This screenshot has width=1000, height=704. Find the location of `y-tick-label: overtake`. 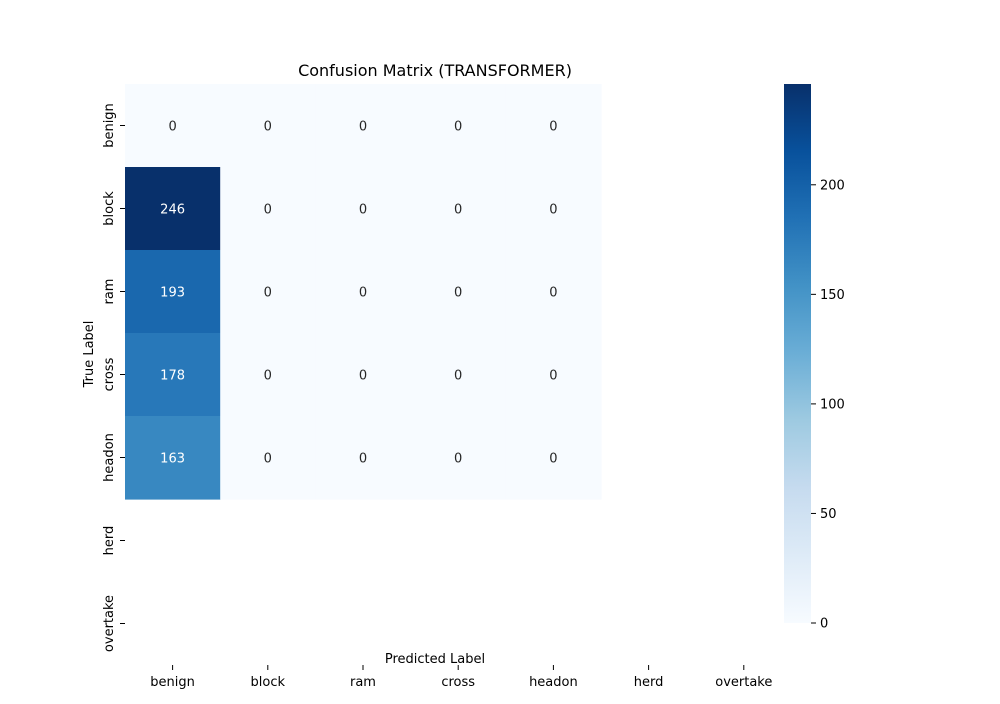

y-tick-label: overtake is located at coordinates (109, 623).